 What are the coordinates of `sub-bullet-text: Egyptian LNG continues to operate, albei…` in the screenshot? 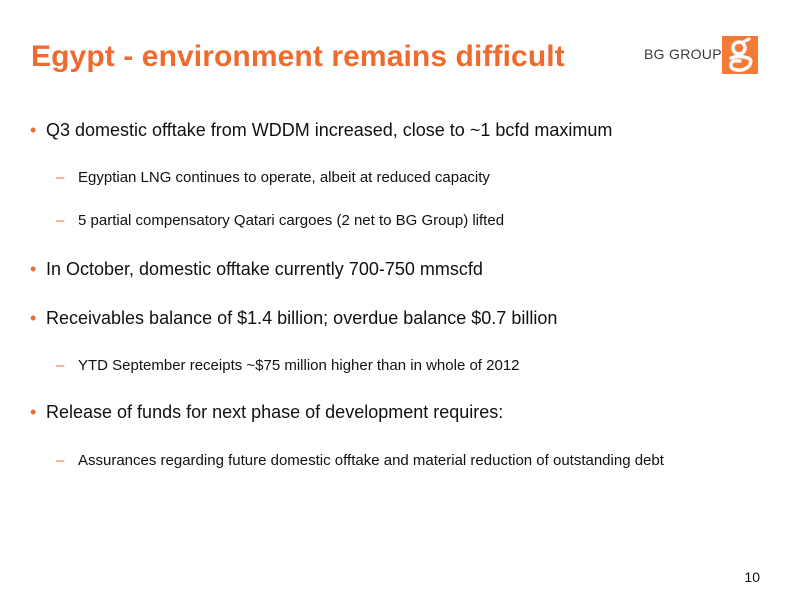 It's located at (284, 177).